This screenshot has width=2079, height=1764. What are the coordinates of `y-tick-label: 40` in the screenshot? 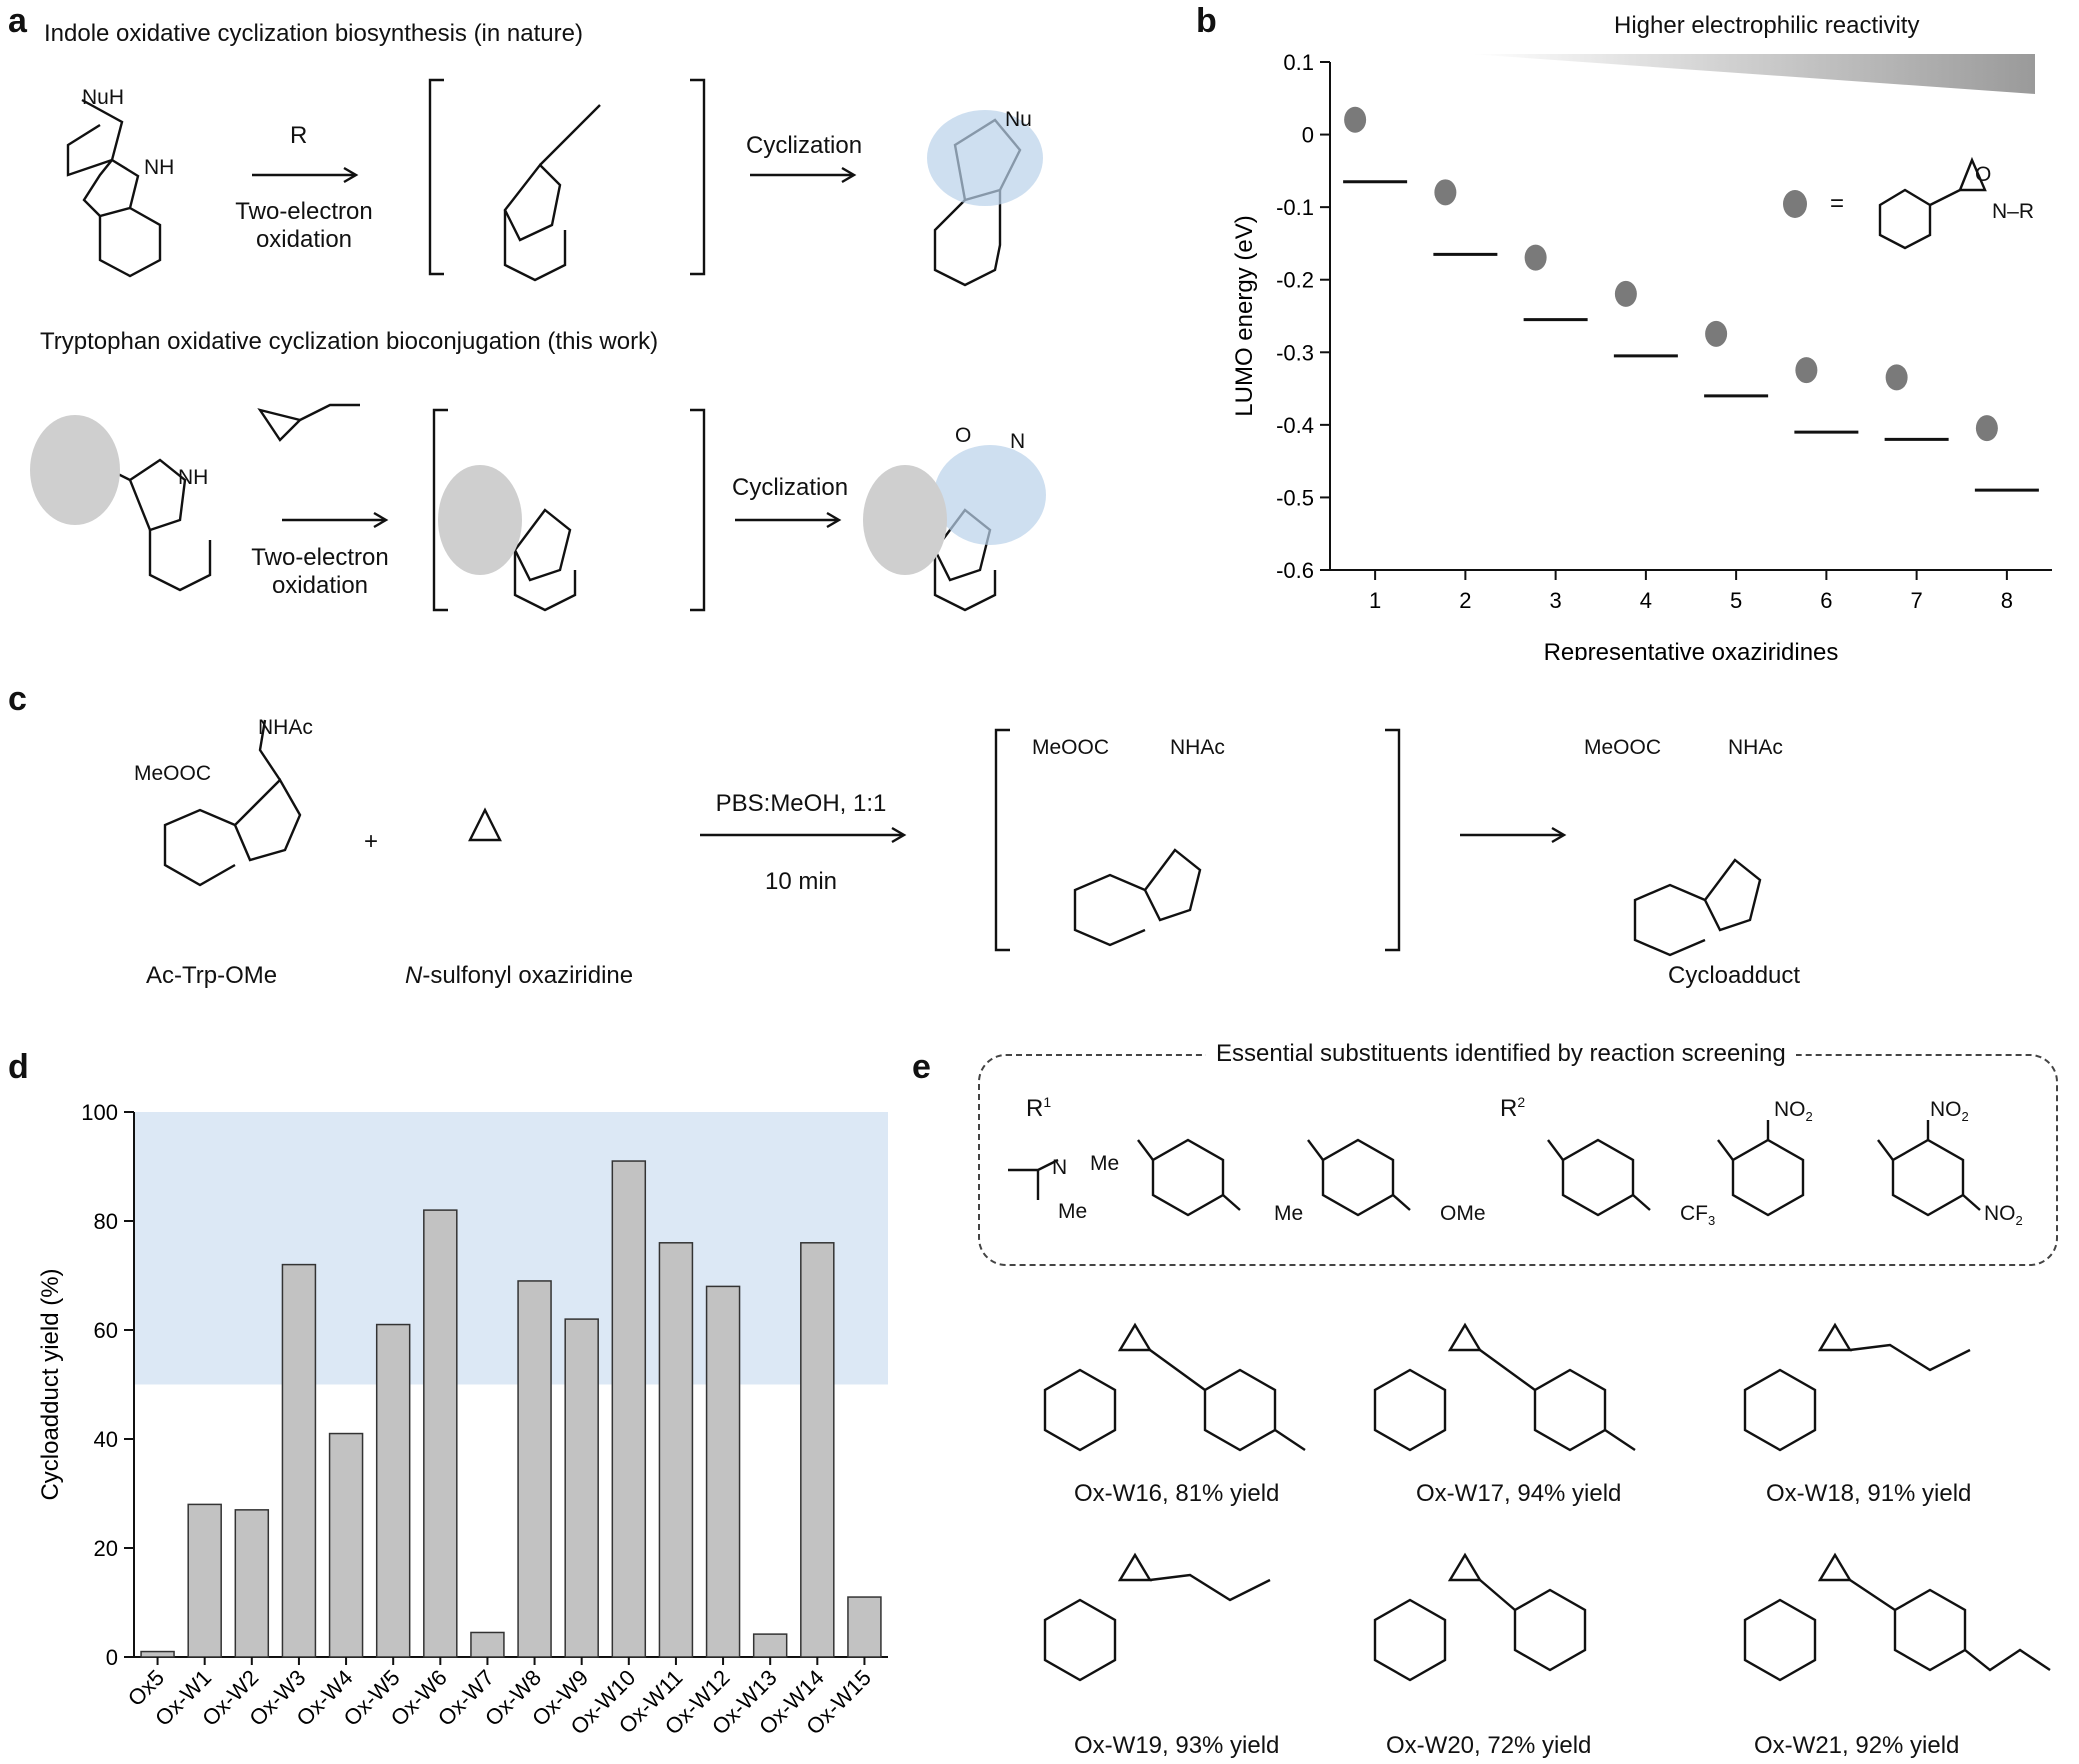 It's located at (106, 1439).